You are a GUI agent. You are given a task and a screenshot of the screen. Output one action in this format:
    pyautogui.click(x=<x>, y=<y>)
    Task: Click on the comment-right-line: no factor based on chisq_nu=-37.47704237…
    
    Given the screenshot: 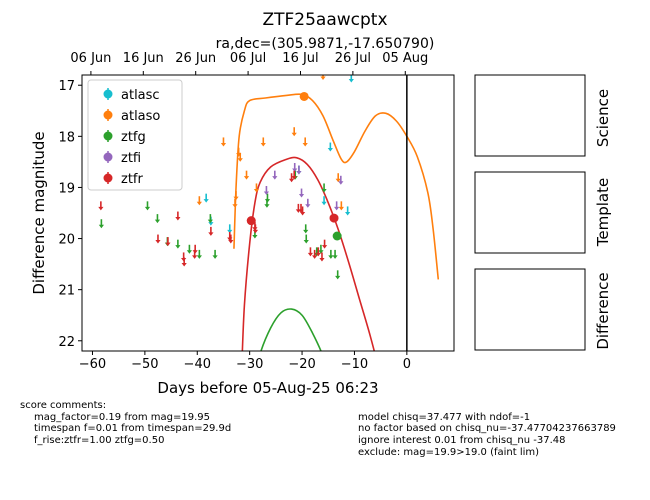 What is the action you would take?
    pyautogui.click(x=487, y=428)
    